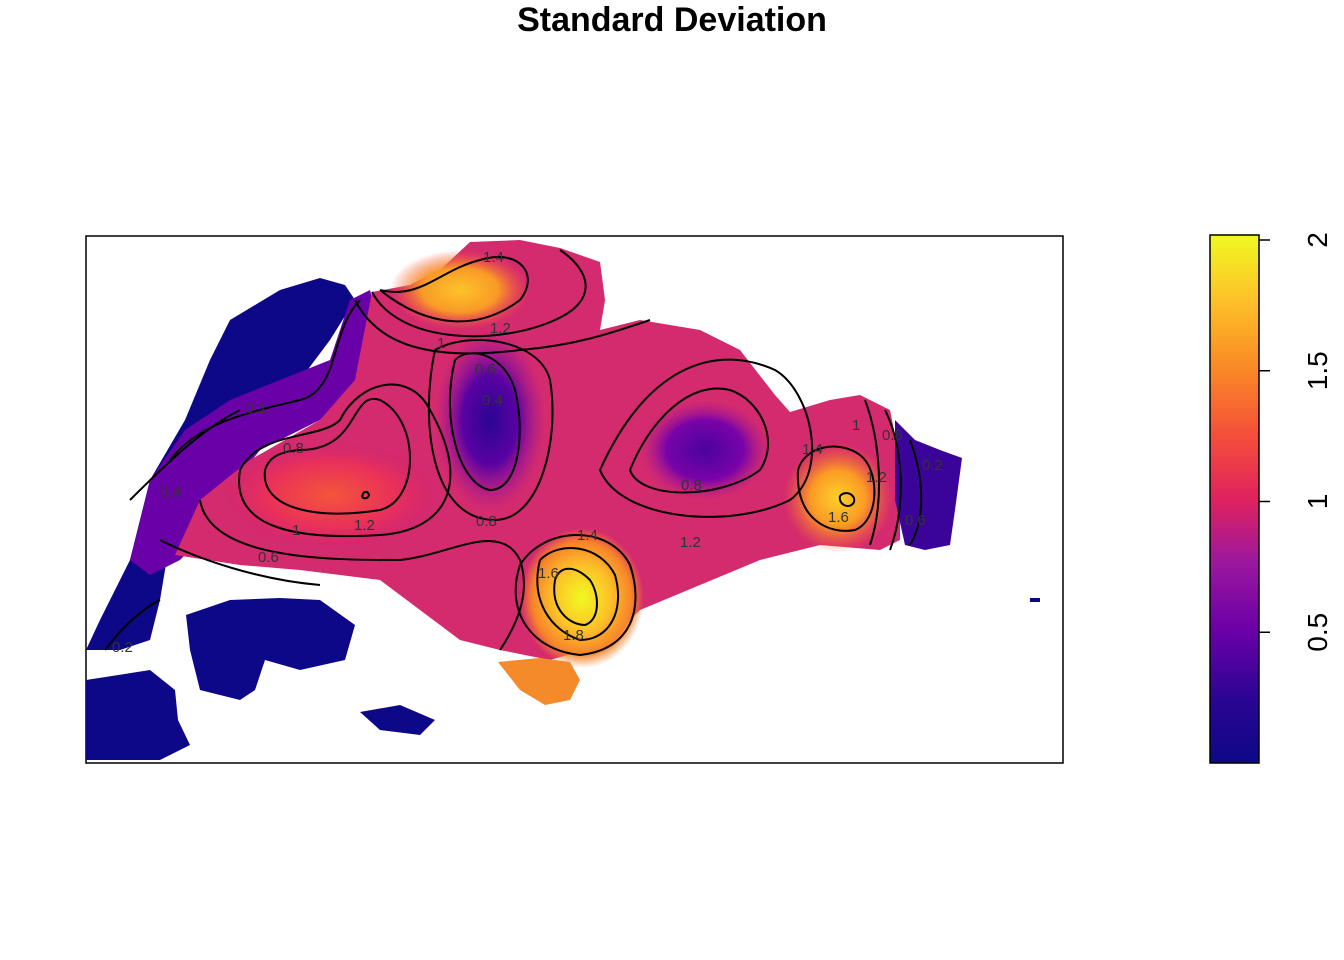 The image size is (1344, 960). Describe the element at coordinates (573, 635) in the screenshot. I see `contour-label: 1.8` at that location.